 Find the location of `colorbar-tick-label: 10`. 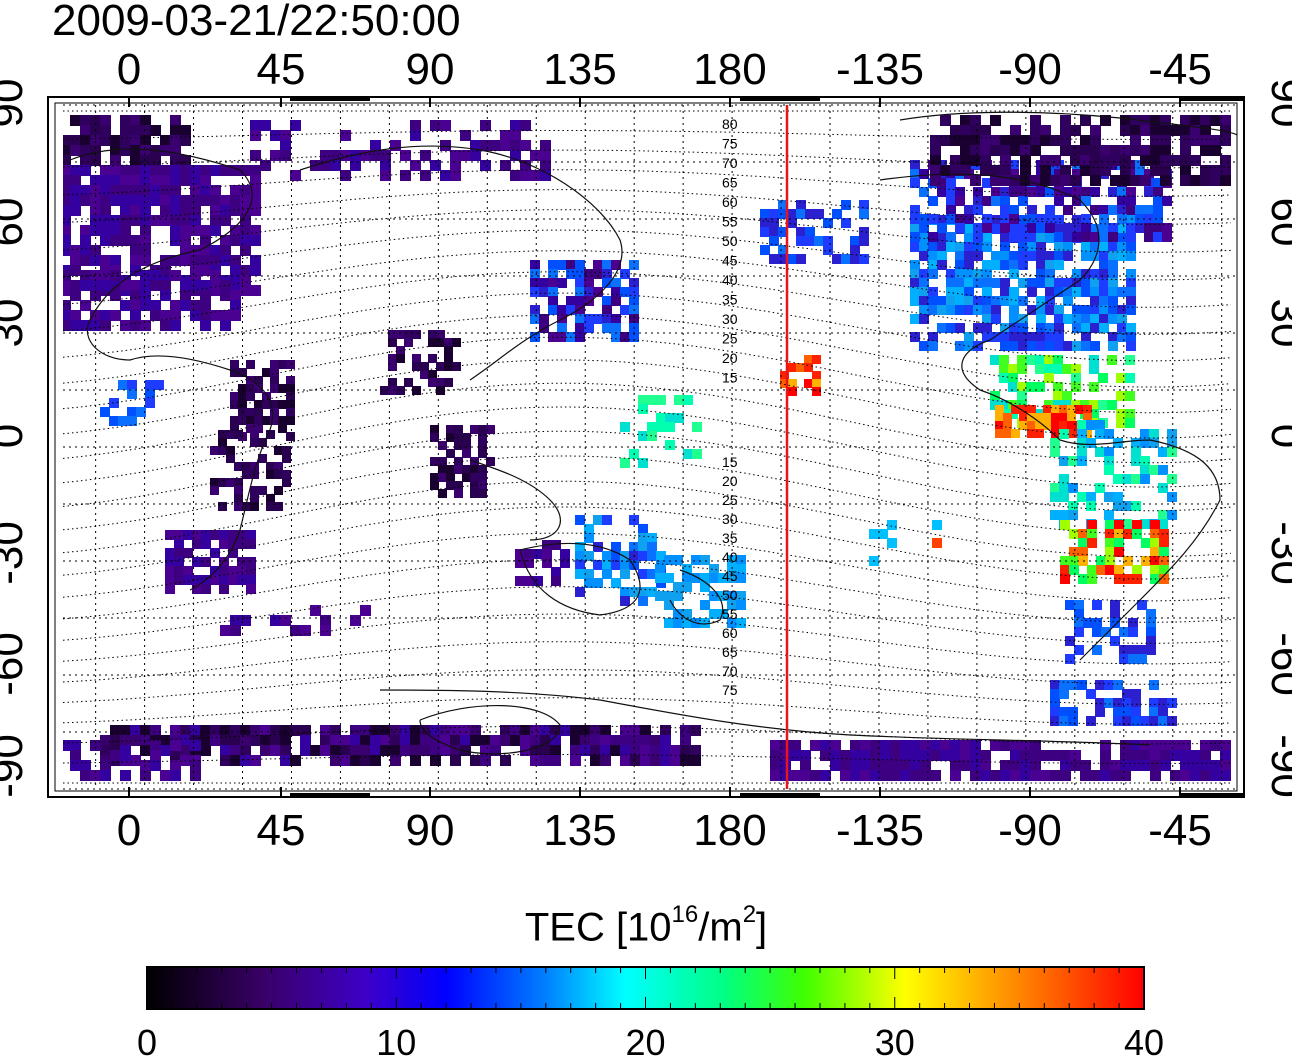

colorbar-tick-label: 10 is located at coordinates (396, 1042).